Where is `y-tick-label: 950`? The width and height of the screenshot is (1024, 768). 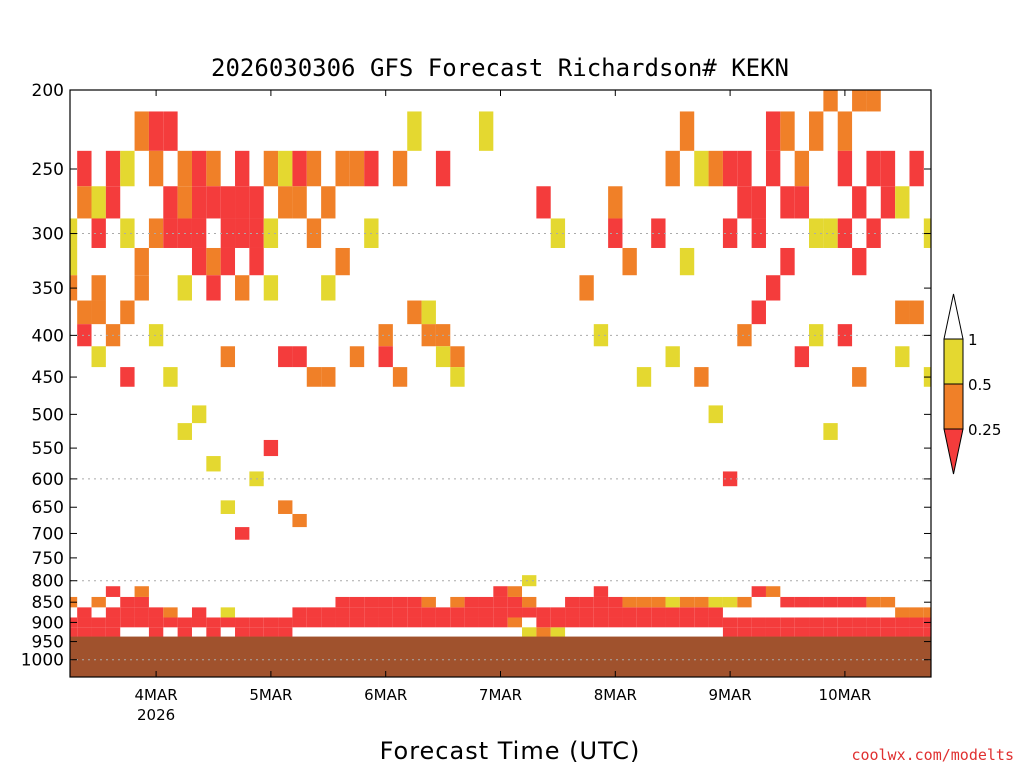 y-tick-label: 950 is located at coordinates (48, 643).